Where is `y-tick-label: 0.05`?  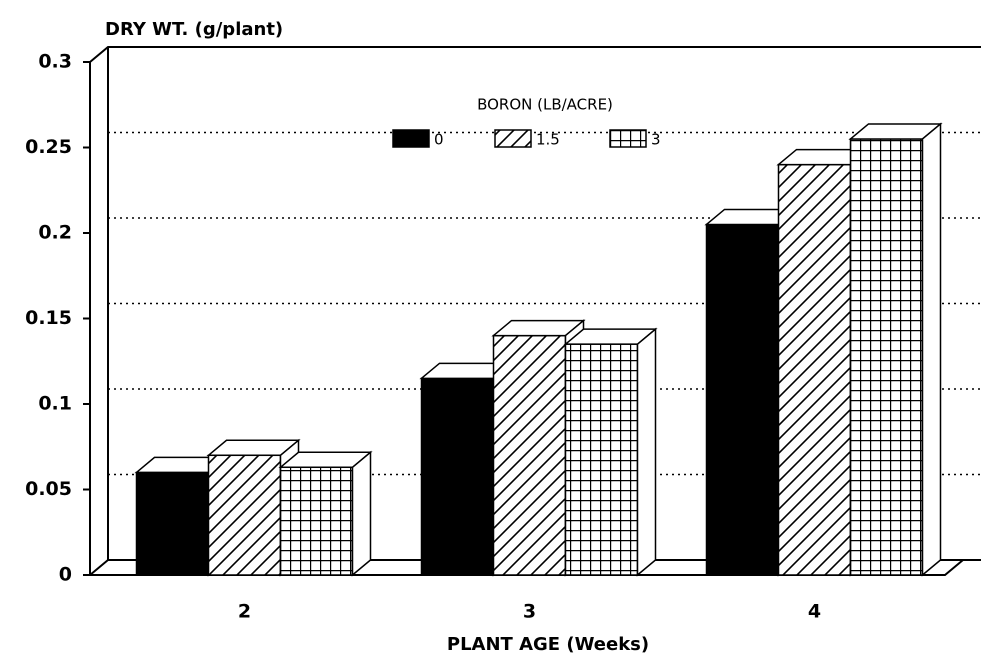 y-tick-label: 0.05 is located at coordinates (48, 489).